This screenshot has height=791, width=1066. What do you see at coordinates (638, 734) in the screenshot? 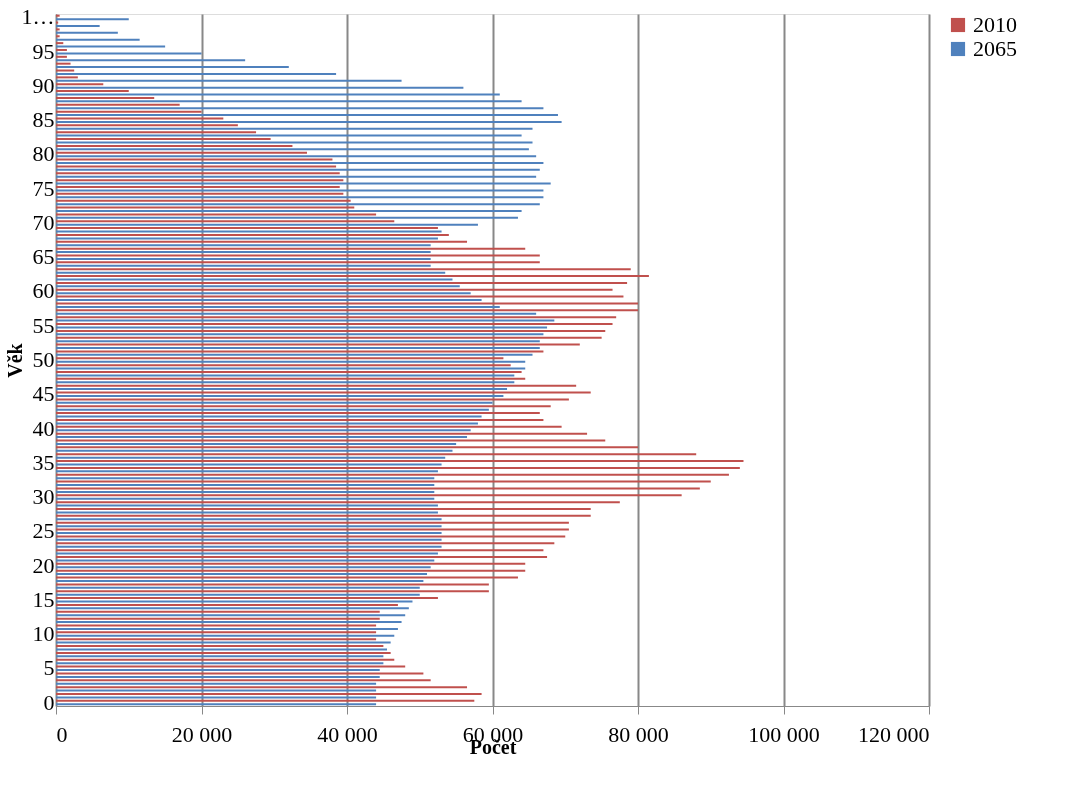
I see `x-tick-label: 80 000` at bounding box center [638, 734].